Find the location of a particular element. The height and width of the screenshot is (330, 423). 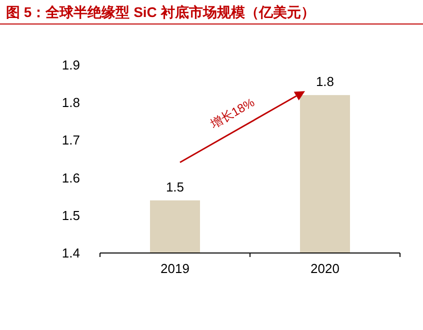

y-tick-label: 1.4 is located at coordinates (71, 253).